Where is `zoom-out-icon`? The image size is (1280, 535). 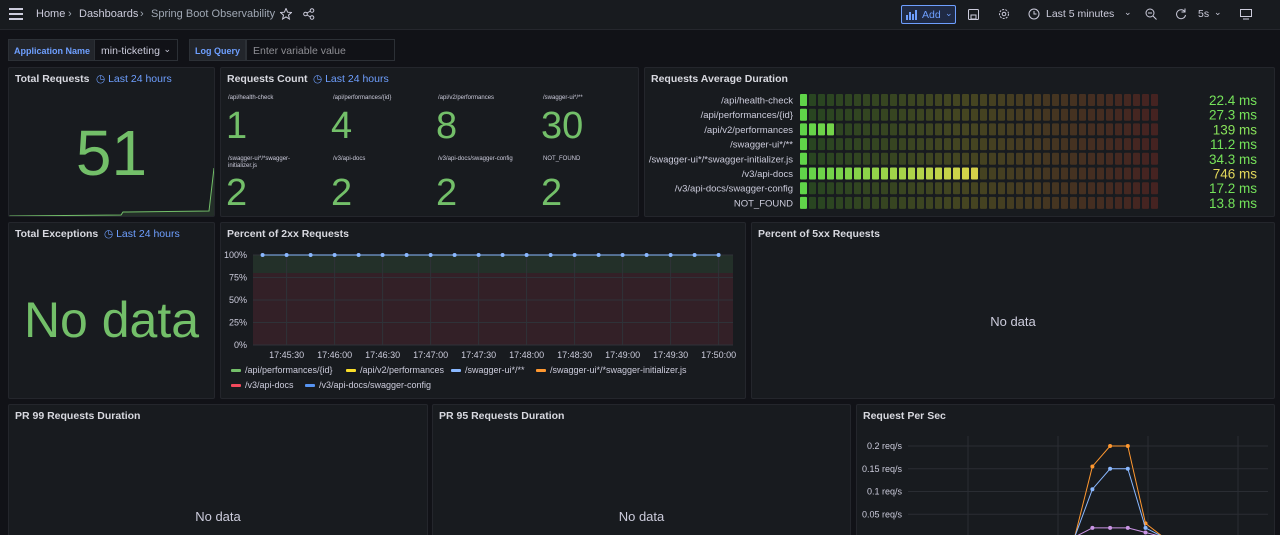
zoom-out-icon is located at coordinates (1151, 14).